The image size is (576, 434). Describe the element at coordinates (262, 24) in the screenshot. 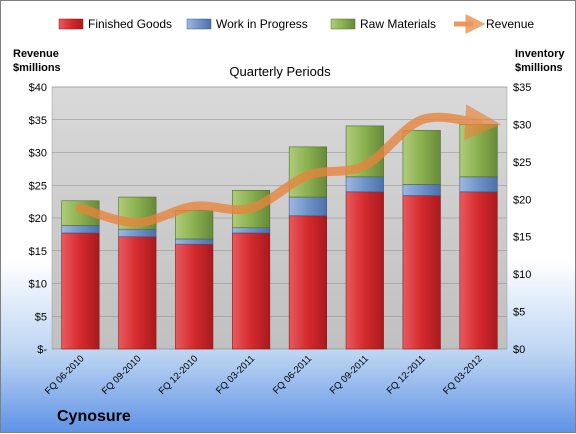

I see `legend-label-work-in-progress: Work in Progress` at that location.